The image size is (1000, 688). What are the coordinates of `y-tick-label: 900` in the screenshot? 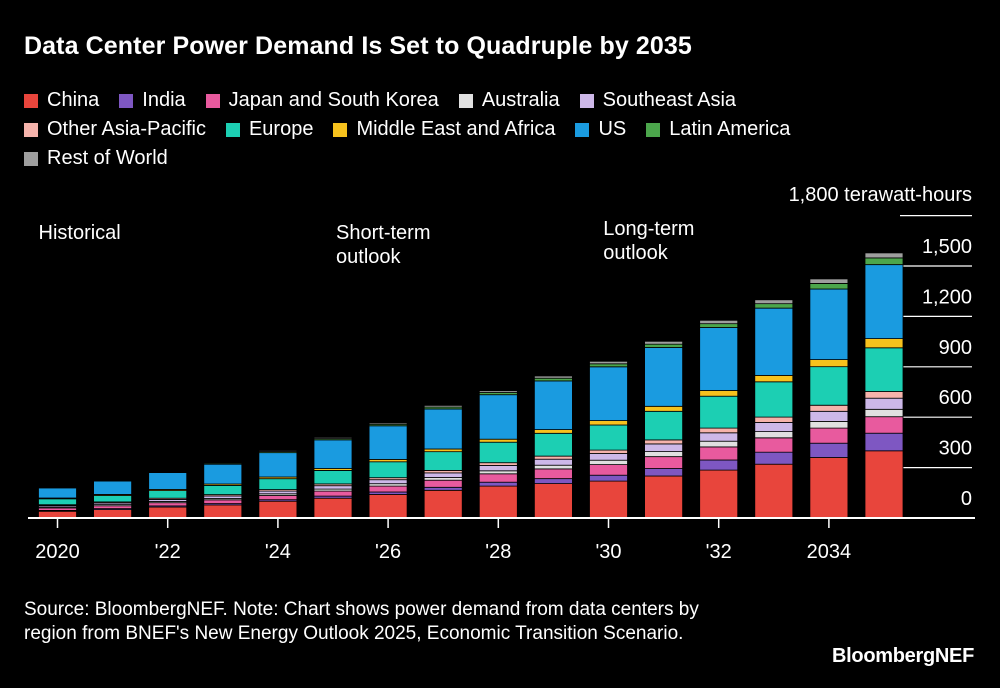 It's located at (955, 348).